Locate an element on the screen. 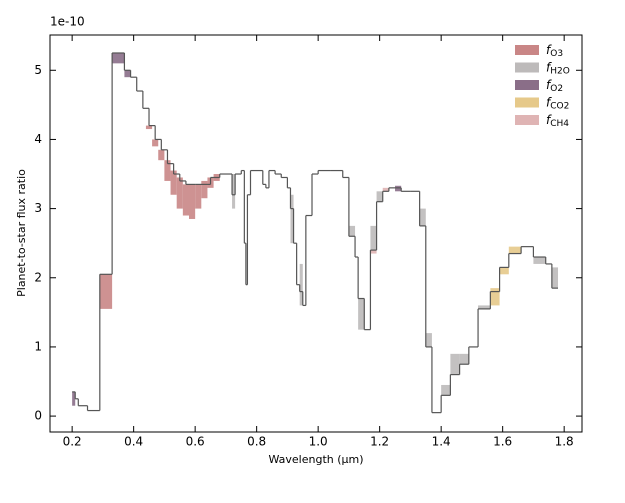 This screenshot has height=503, width=625. x-axis-label: Wavelength (µm) is located at coordinates (315, 459).